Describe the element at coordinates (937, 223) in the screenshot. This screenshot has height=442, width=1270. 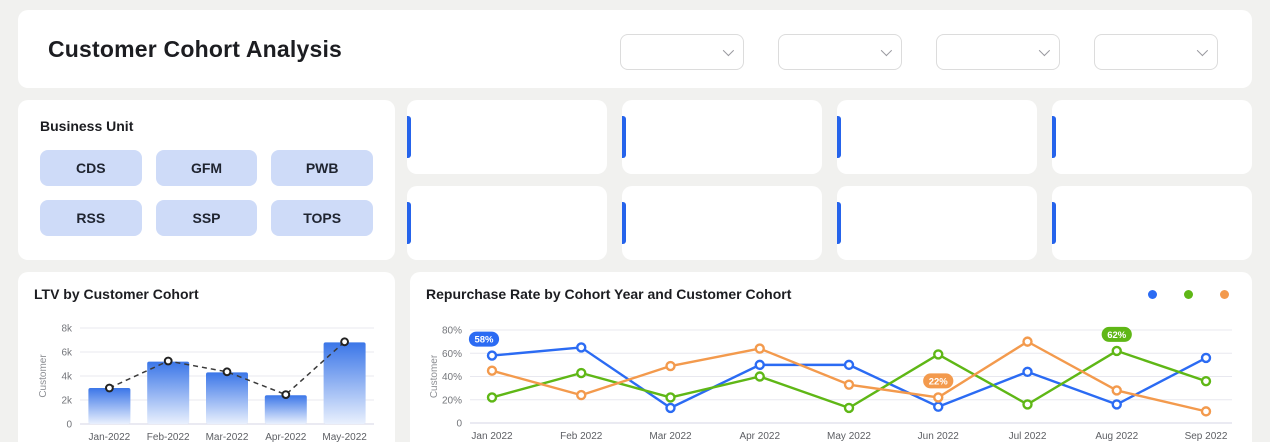
I see `kpi-card-30-days-repurchase-rate` at that location.